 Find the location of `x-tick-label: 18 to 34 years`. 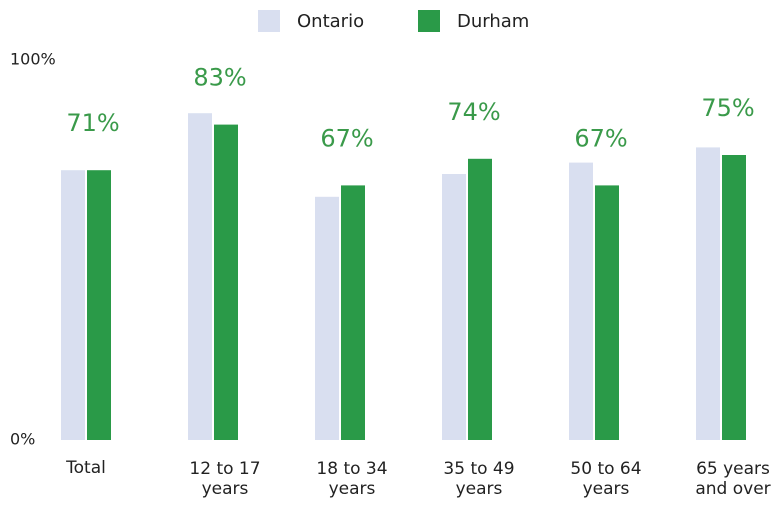

x-tick-label: 18 to 34 years is located at coordinates (352, 479).